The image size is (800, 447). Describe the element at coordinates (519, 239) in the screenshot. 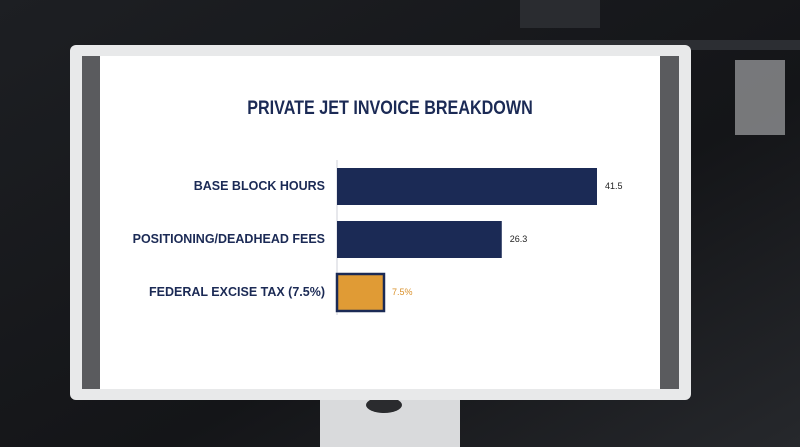

I see `value-label: 26.3` at that location.